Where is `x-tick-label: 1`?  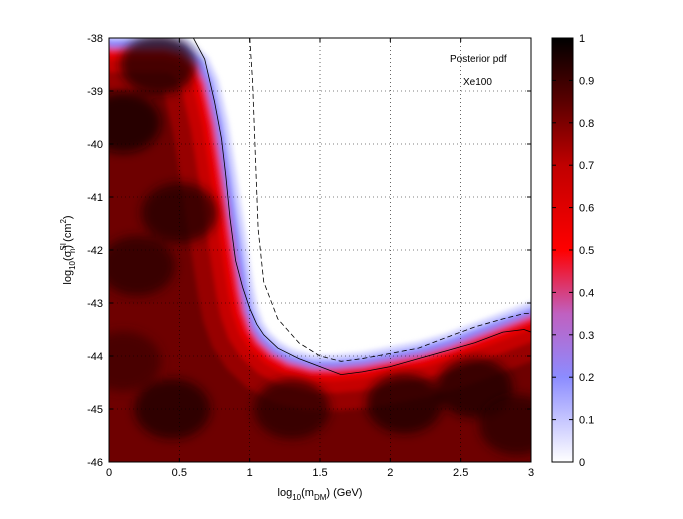
x-tick-label: 1 is located at coordinates (250, 473).